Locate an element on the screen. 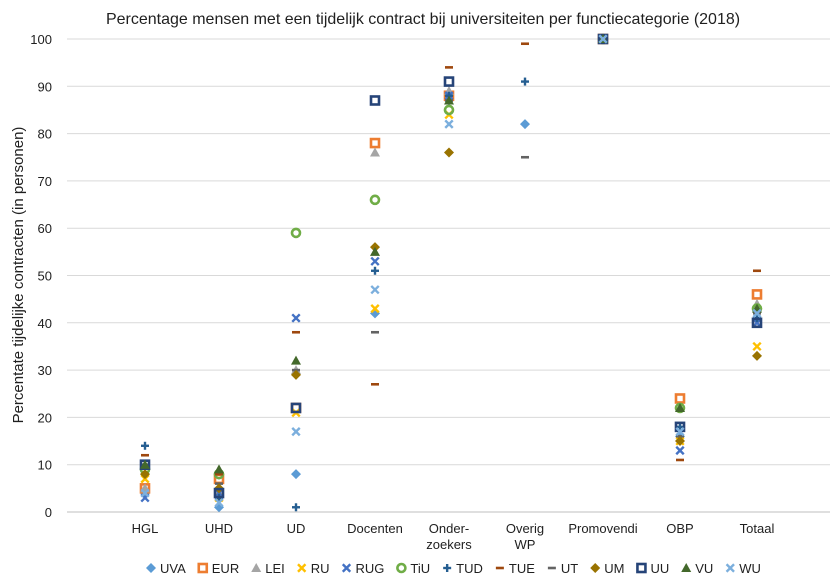 This screenshot has height=586, width=840. legend-item-wu: WU is located at coordinates (743, 568).